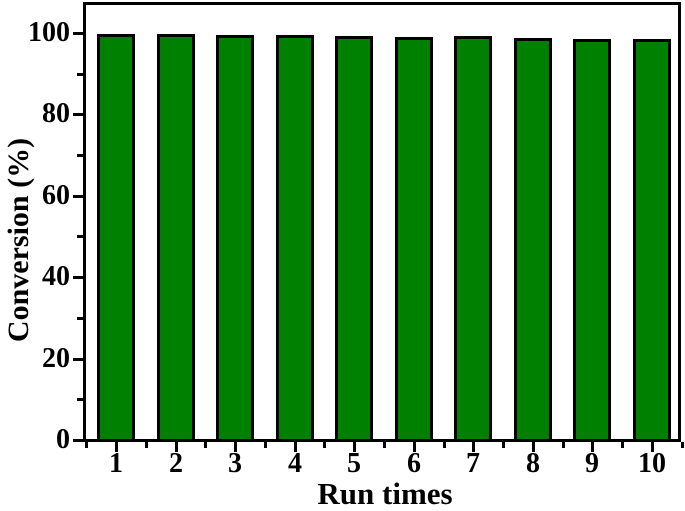 This screenshot has width=685, height=511. What do you see at coordinates (18, 240) in the screenshot?
I see `y-axis-title: Conversion (%)` at bounding box center [18, 240].